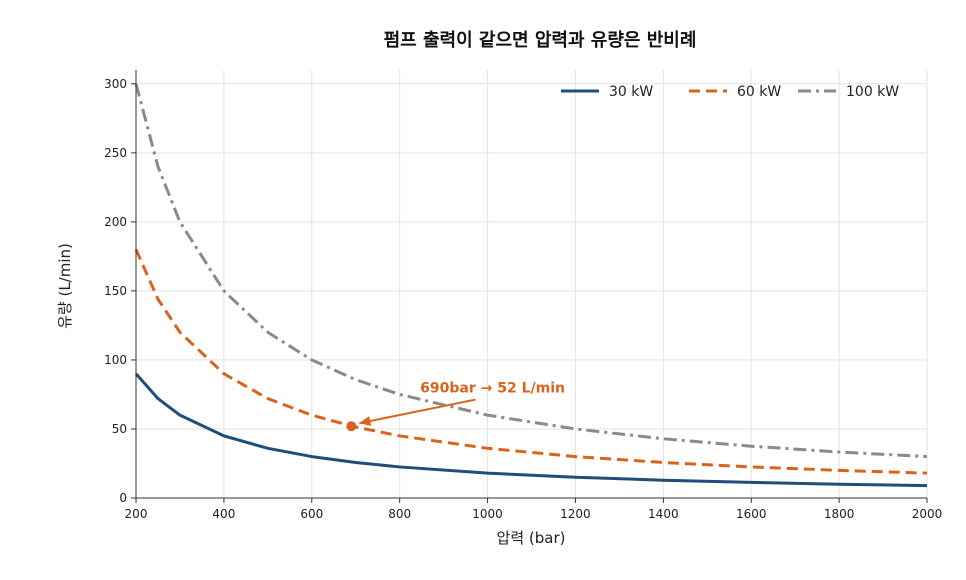 This screenshot has width=966, height=580. Describe the element at coordinates (365, 421) in the screenshot. I see `annotation-arrowhead` at that location.